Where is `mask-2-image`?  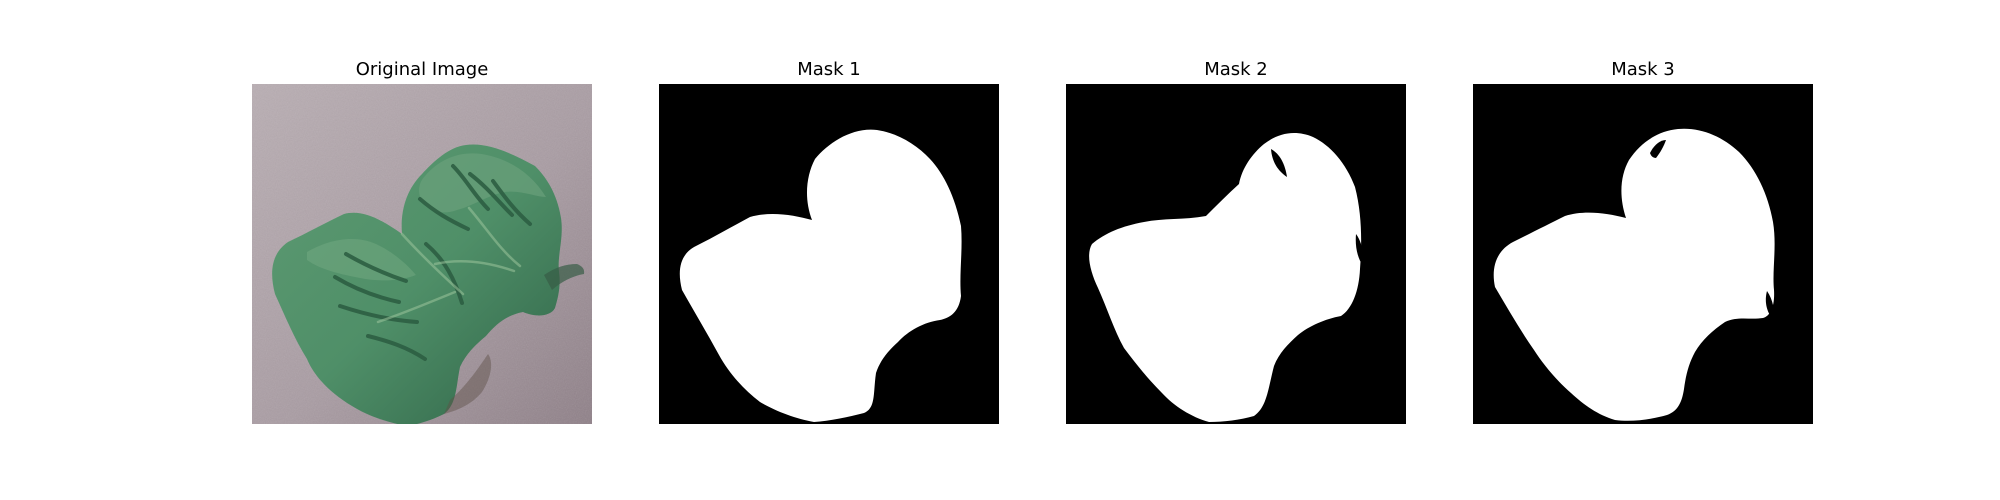
mask-2-image is located at coordinates (1236, 254).